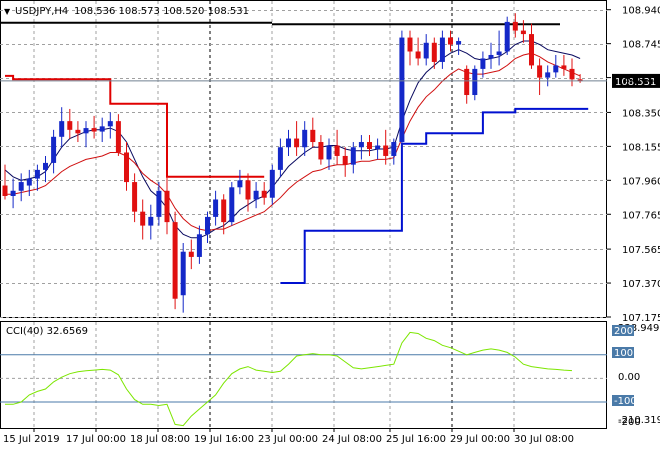  I want to click on price-tick-label: 107.370, so click(641, 284).